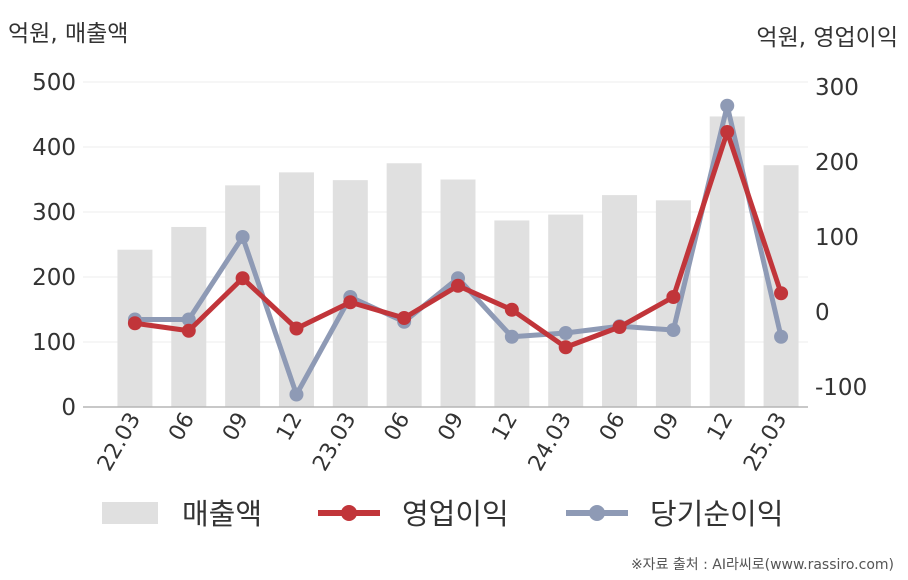 The width and height of the screenshot is (908, 580). Describe the element at coordinates (822, 313) in the screenshot. I see `y-right-tick-label: 0` at that location.